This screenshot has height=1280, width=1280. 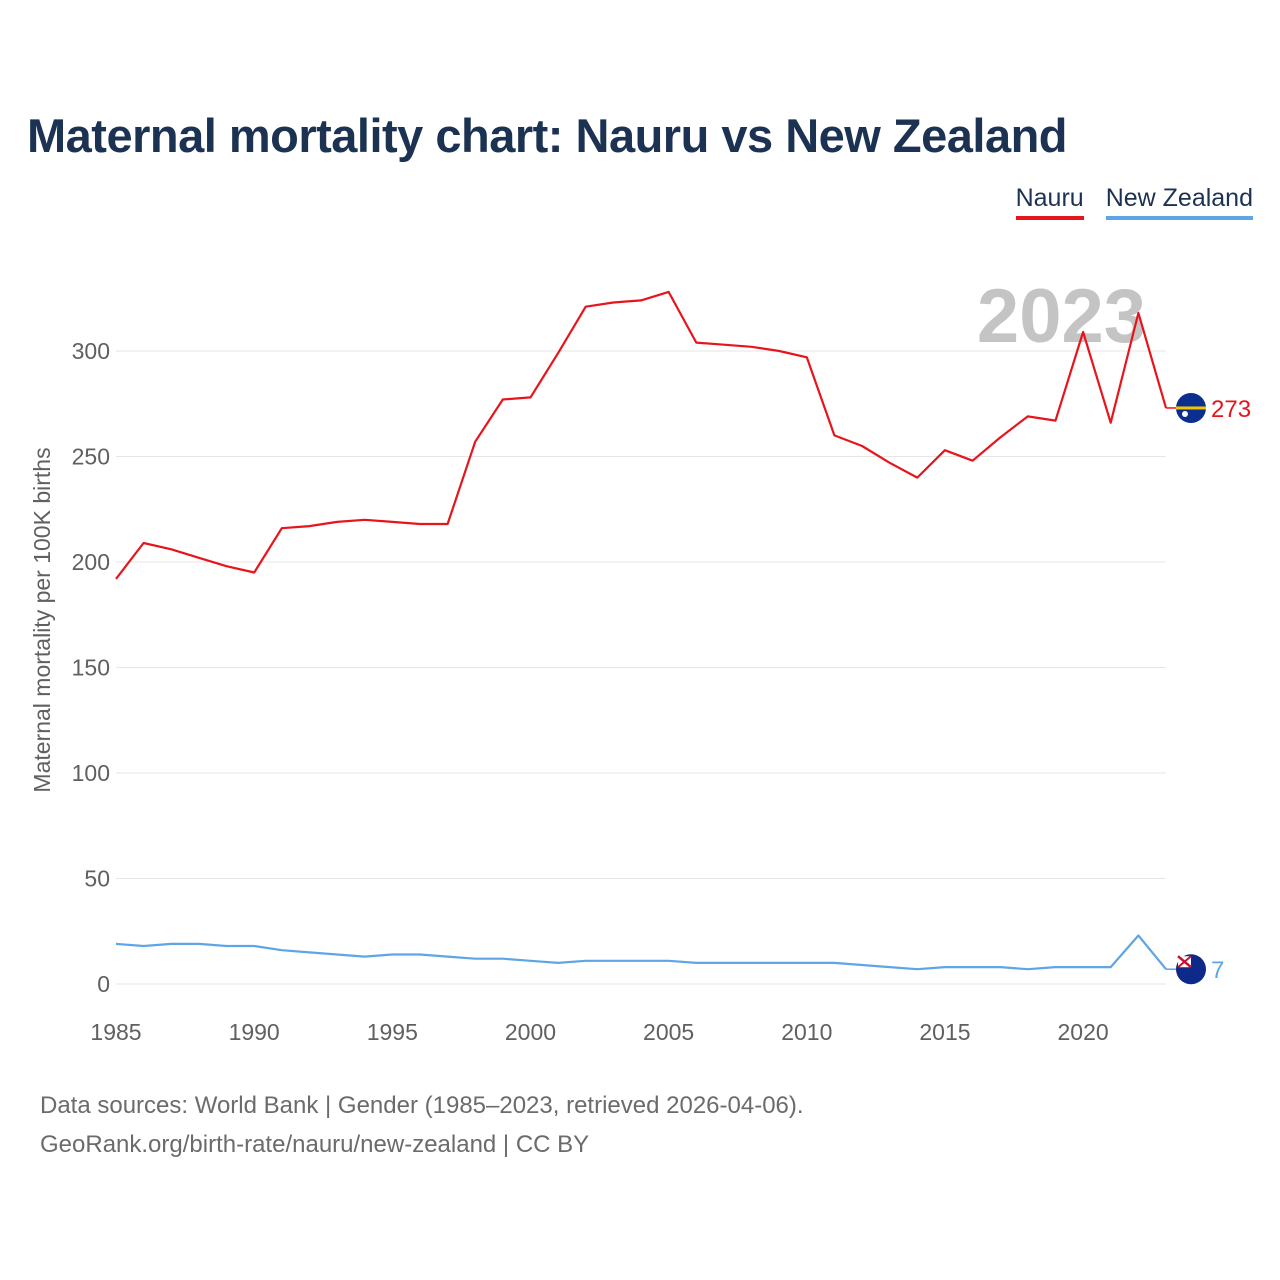 What do you see at coordinates (1061, 316) in the screenshot?
I see `year-label: 2023` at bounding box center [1061, 316].